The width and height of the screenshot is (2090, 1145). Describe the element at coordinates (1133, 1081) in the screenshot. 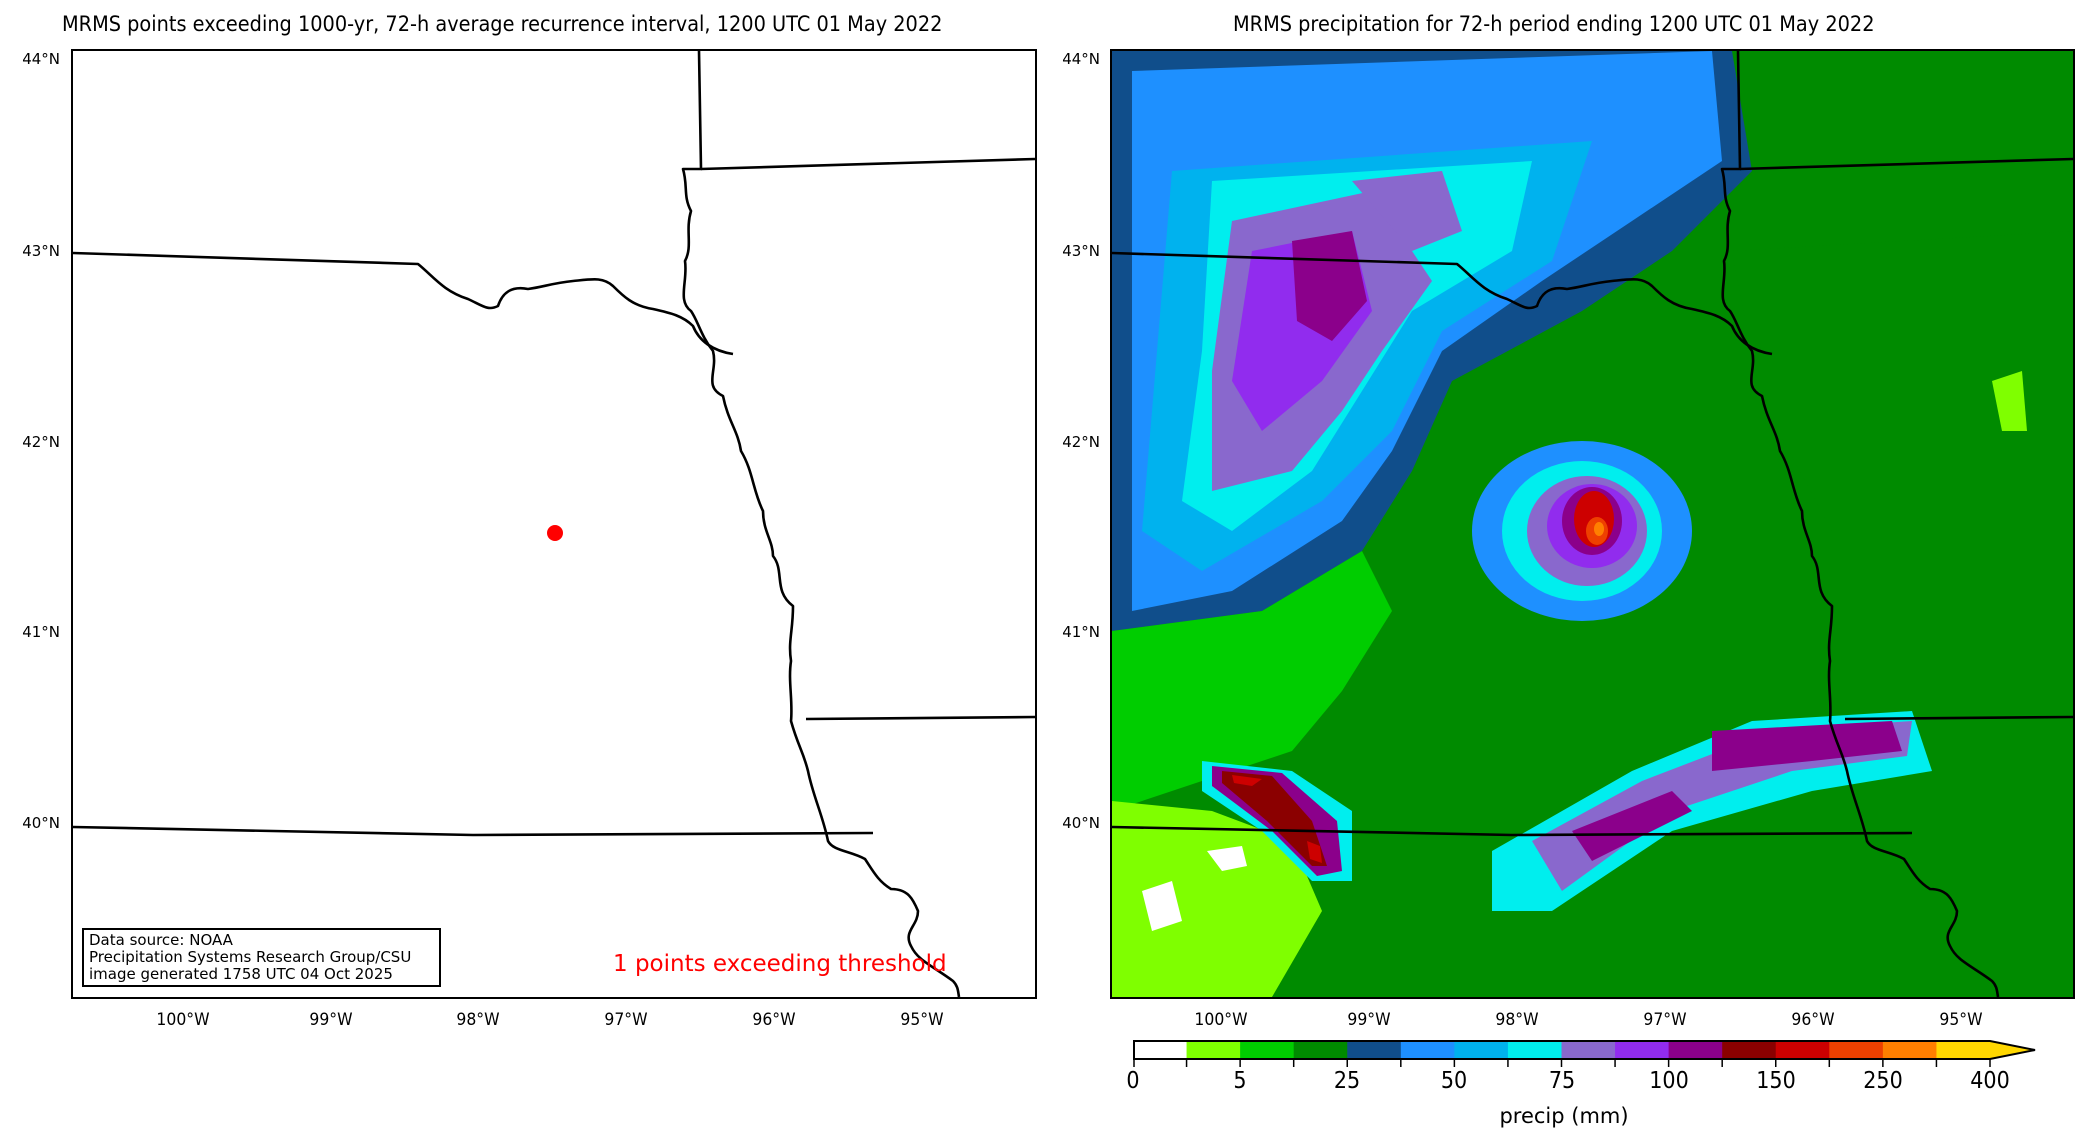

I see `colorbar-tick-label: 0` at that location.